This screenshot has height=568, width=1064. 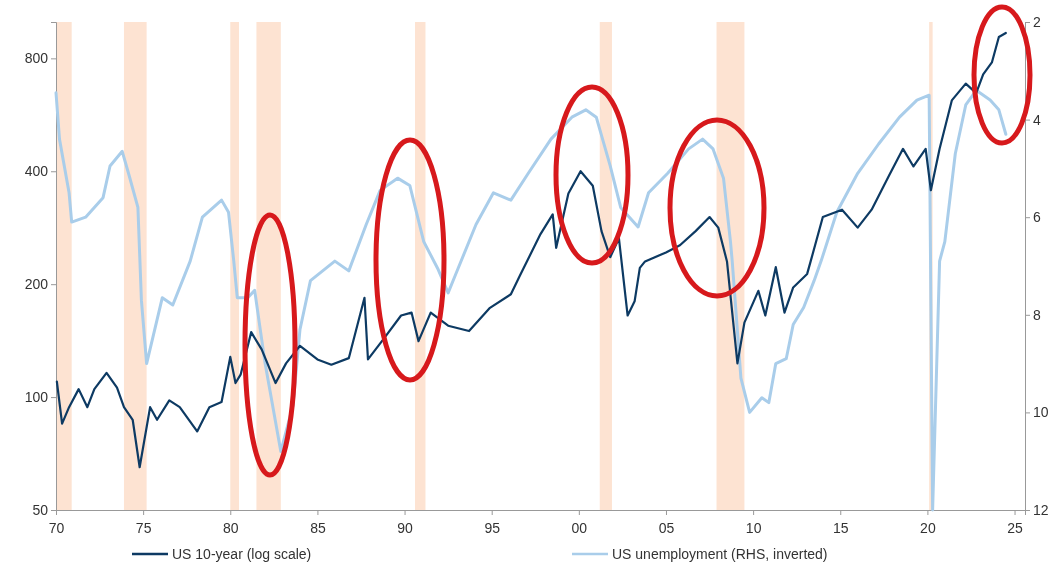 What do you see at coordinates (753, 528) in the screenshot?
I see `x-tick-label: 10` at bounding box center [753, 528].